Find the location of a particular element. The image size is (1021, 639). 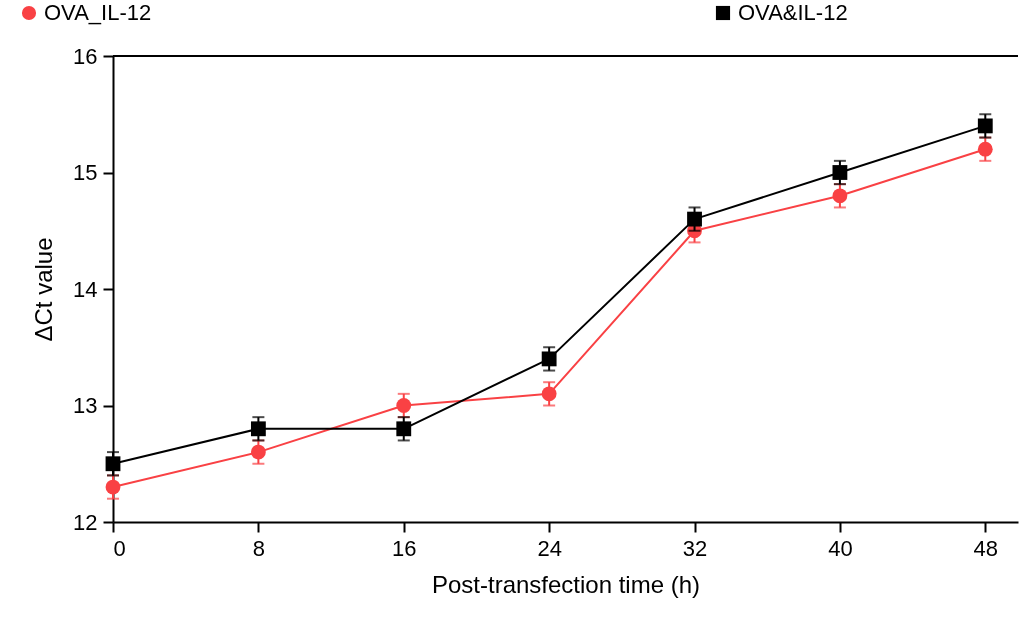

x-tick-label: 16 is located at coordinates (404, 548).